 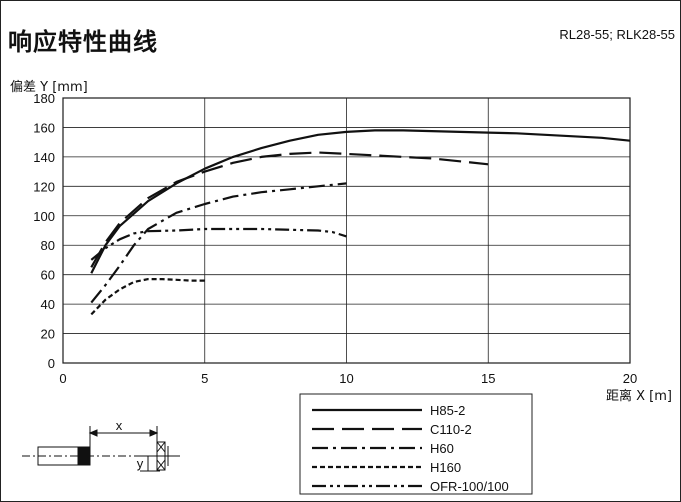 What do you see at coordinates (140, 463) in the screenshot?
I see `y-dimension-label: y` at bounding box center [140, 463].